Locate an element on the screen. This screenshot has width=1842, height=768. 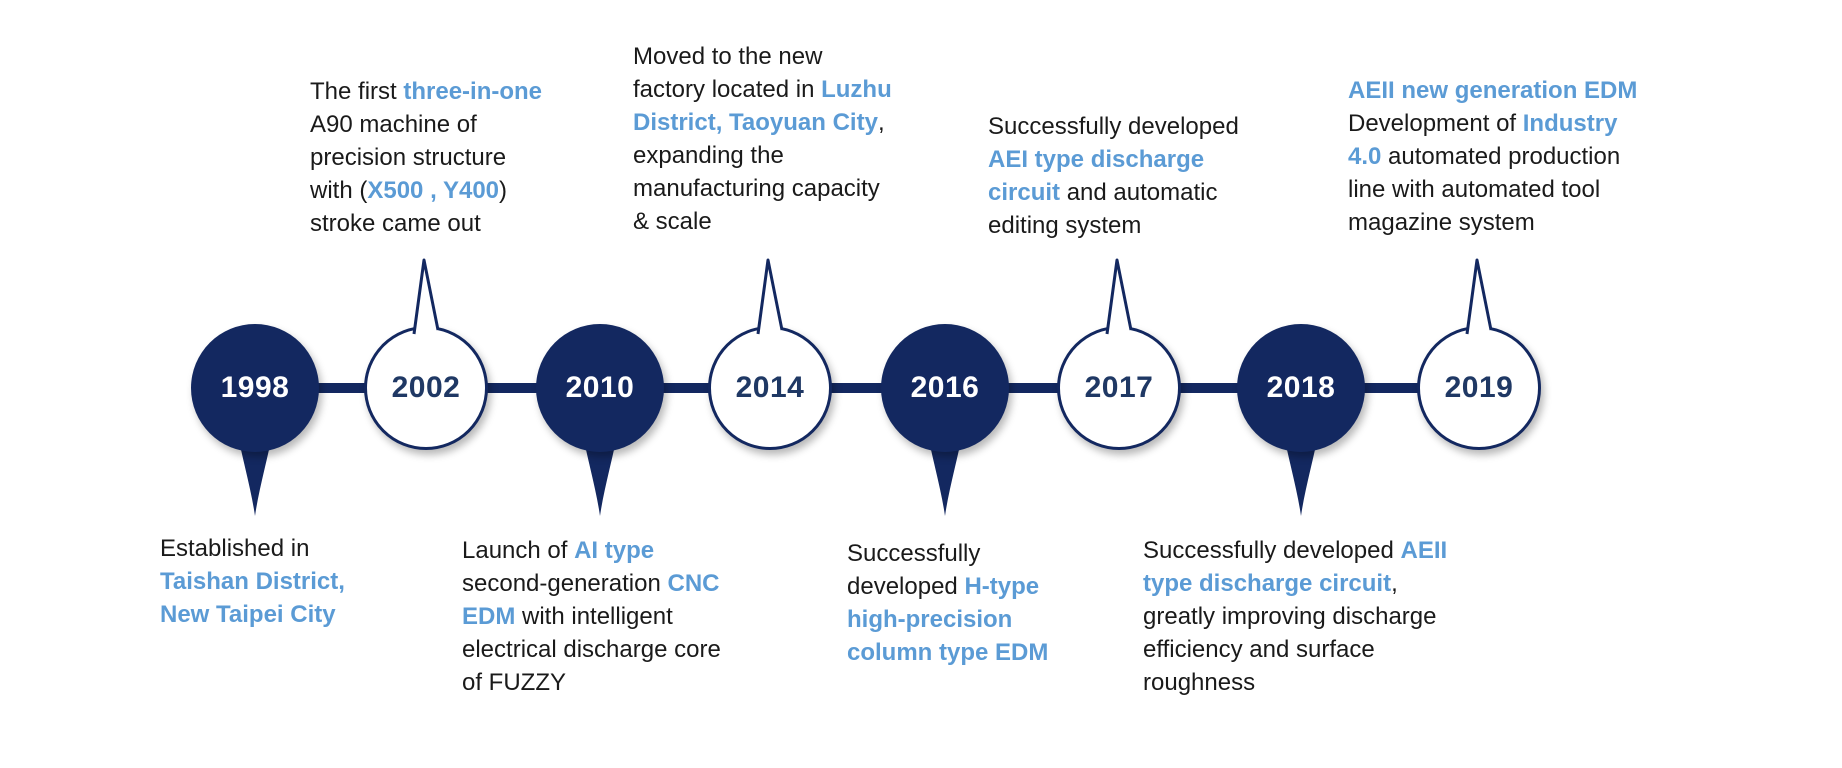
year-label: 2016 is located at coordinates (945, 387).